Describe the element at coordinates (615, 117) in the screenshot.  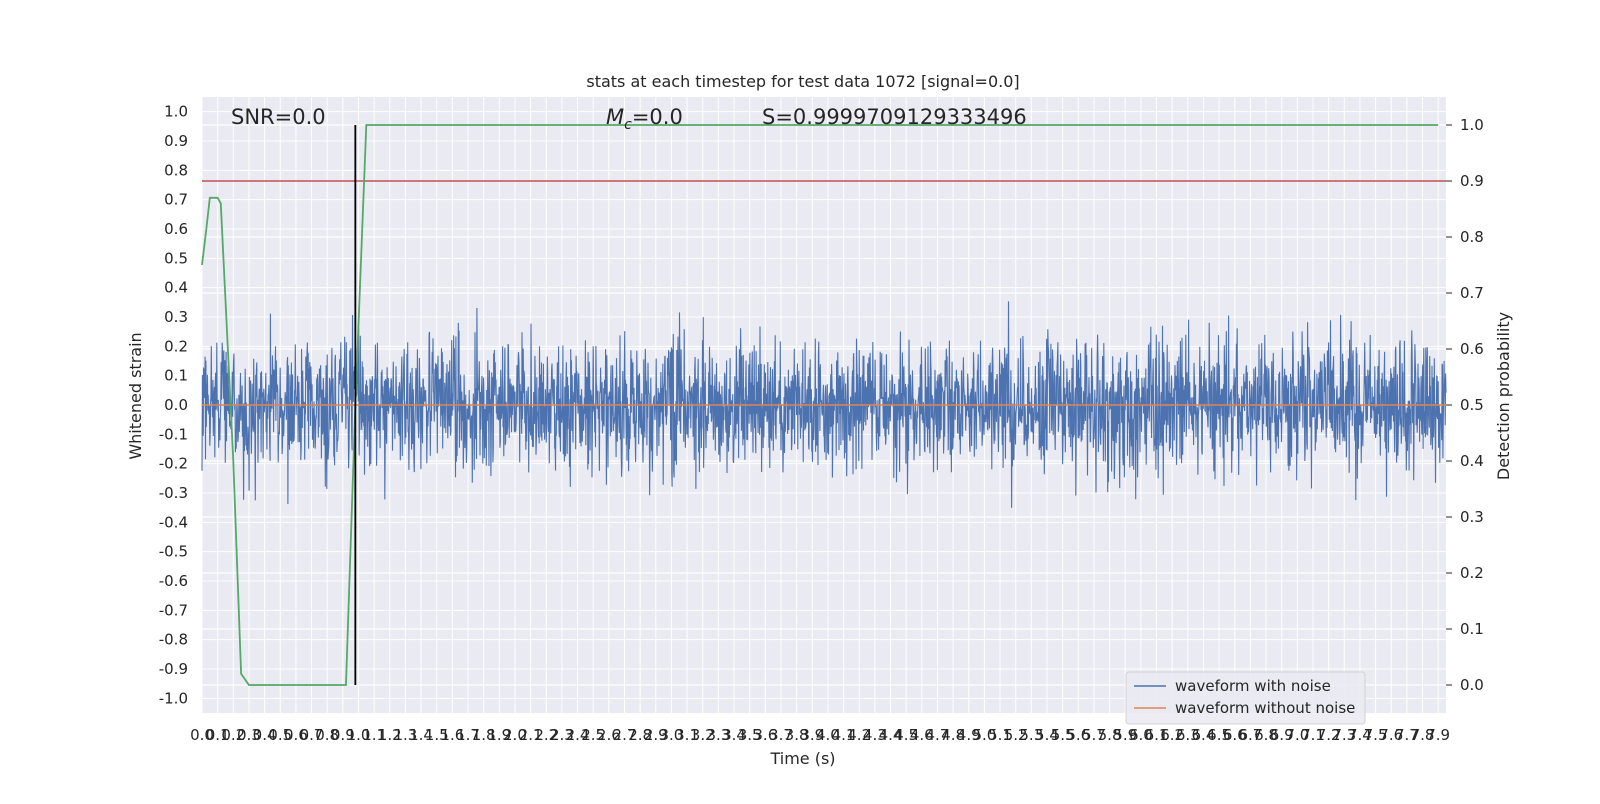
I see `chirp-mass-symbol: M` at that location.